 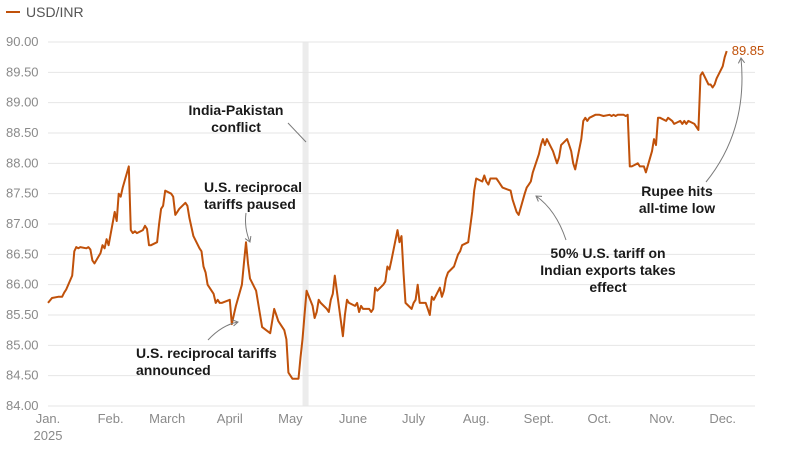 What do you see at coordinates (22, 405) in the screenshot?
I see `y-tick-label: 84.00` at bounding box center [22, 405].